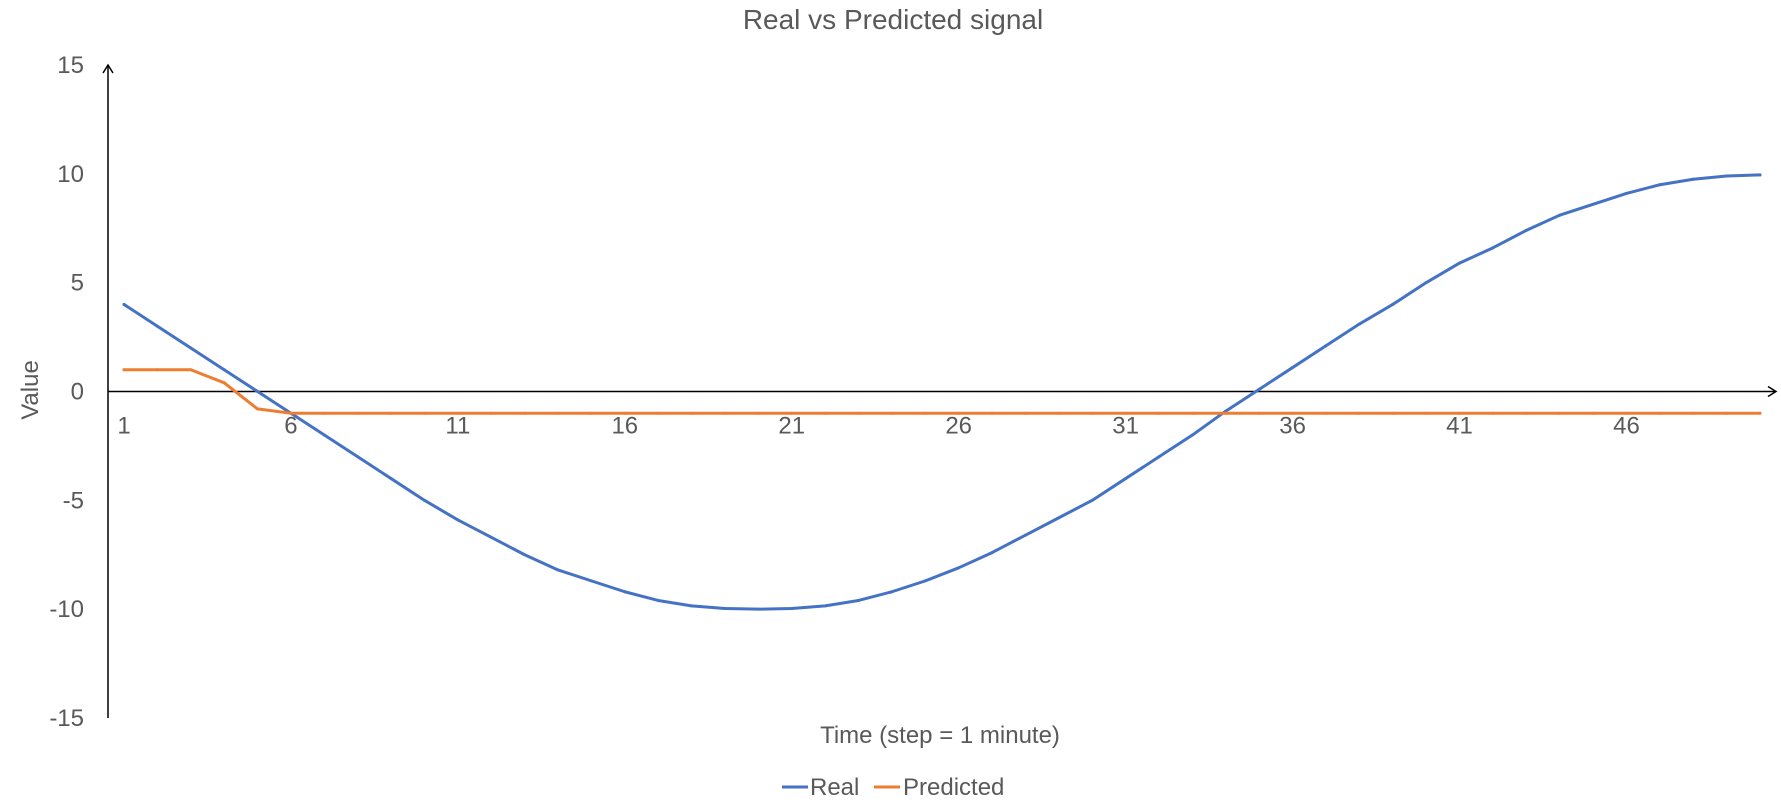  I want to click on y-tick-label: -15, so click(66, 718).